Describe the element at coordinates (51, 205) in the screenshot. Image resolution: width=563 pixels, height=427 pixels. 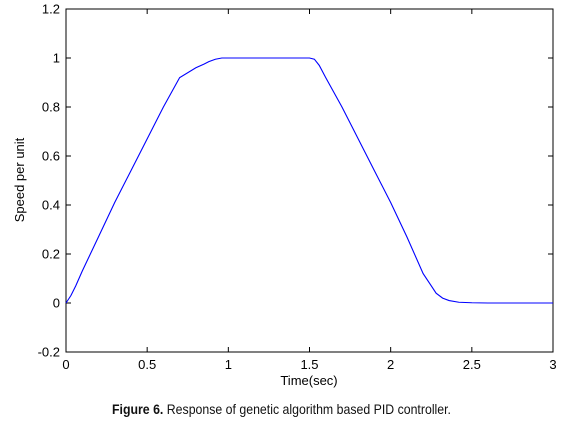
I see `y-tick-label: 0.4` at that location.